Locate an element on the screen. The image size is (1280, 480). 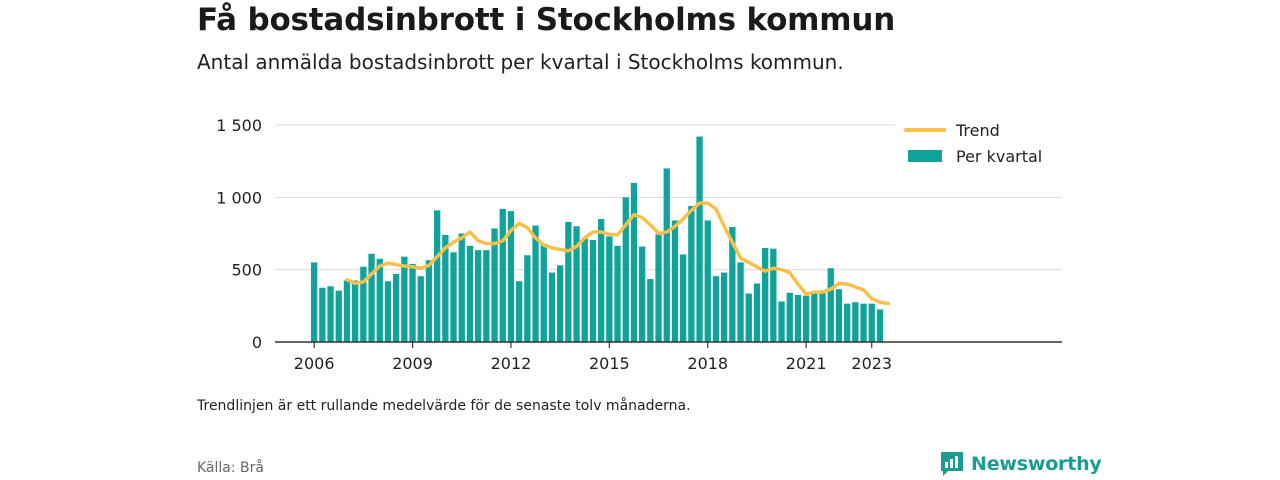
x-tick-label: 2021 is located at coordinates (806, 363).